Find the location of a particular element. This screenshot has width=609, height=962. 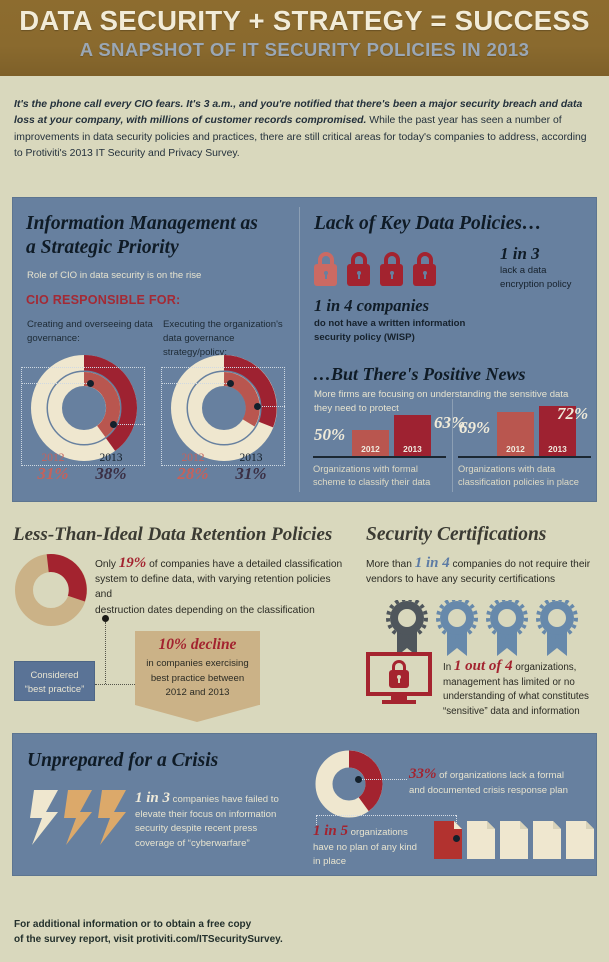

marker-dot-2a is located at coordinates (230, 383).